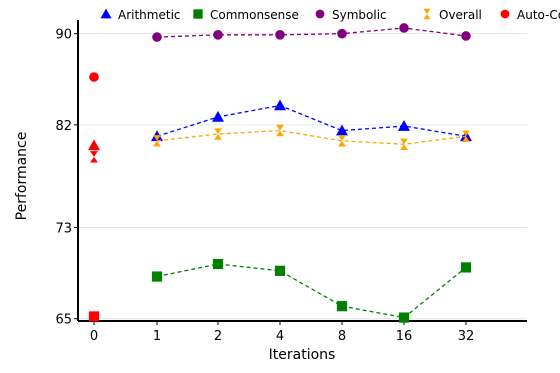 This screenshot has width=560, height=373. Describe the element at coordinates (505, 14) in the screenshot. I see `legend-auto-cot-marker` at that location.